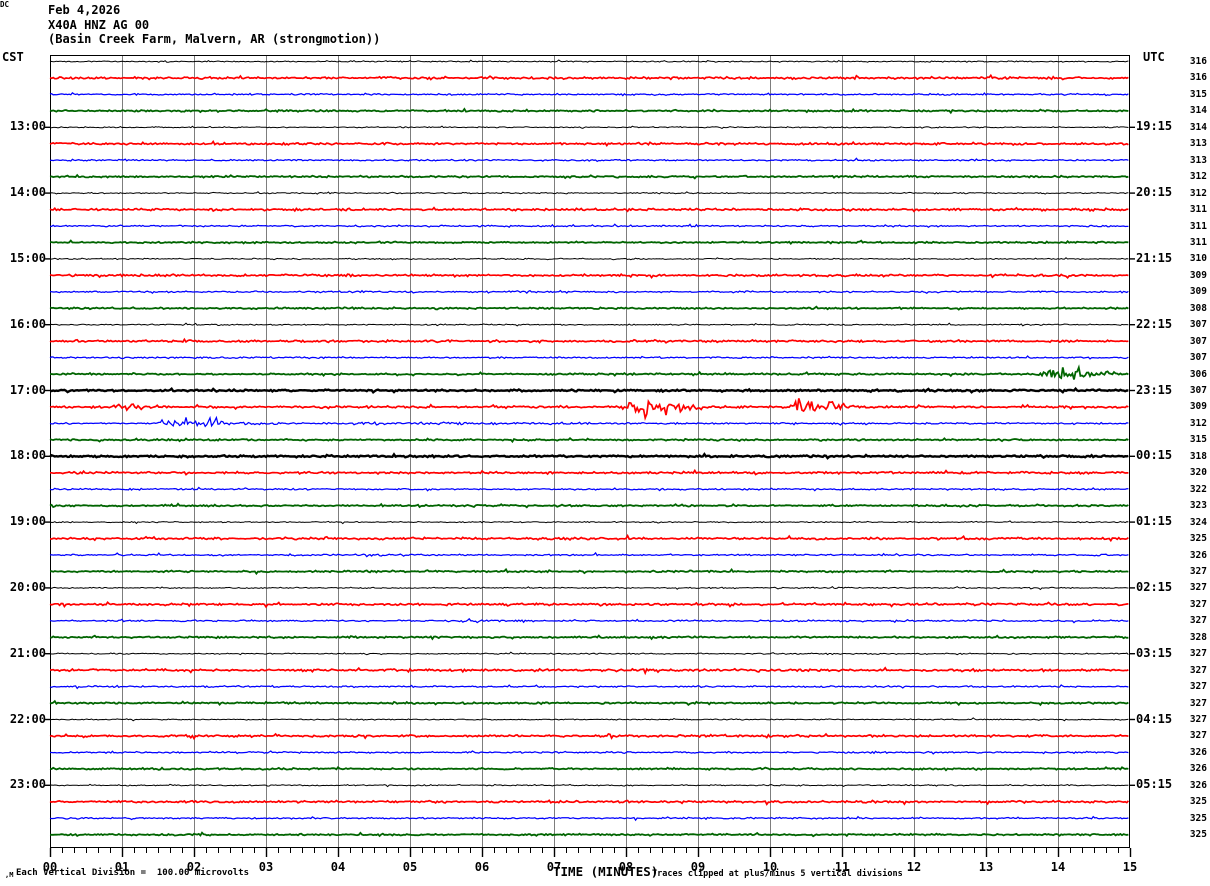 Image resolution: width=1210 pixels, height=886 pixels. I want to click on right-time-label: 04:15, so click(1154, 718).